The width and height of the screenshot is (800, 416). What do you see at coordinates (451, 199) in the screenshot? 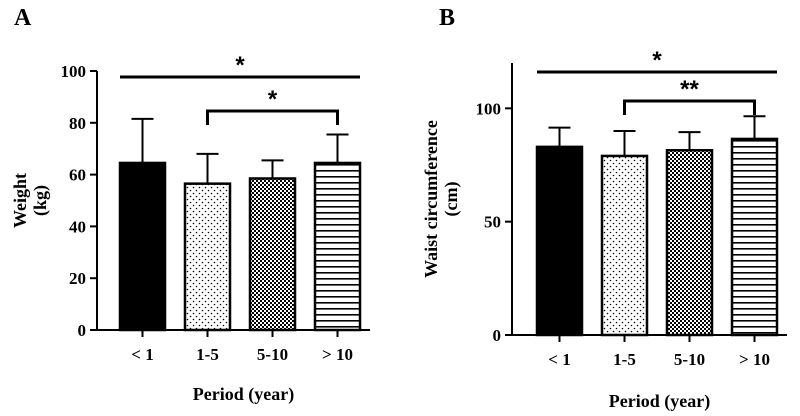
I see `y-axis-unit: (cm)` at bounding box center [451, 199].